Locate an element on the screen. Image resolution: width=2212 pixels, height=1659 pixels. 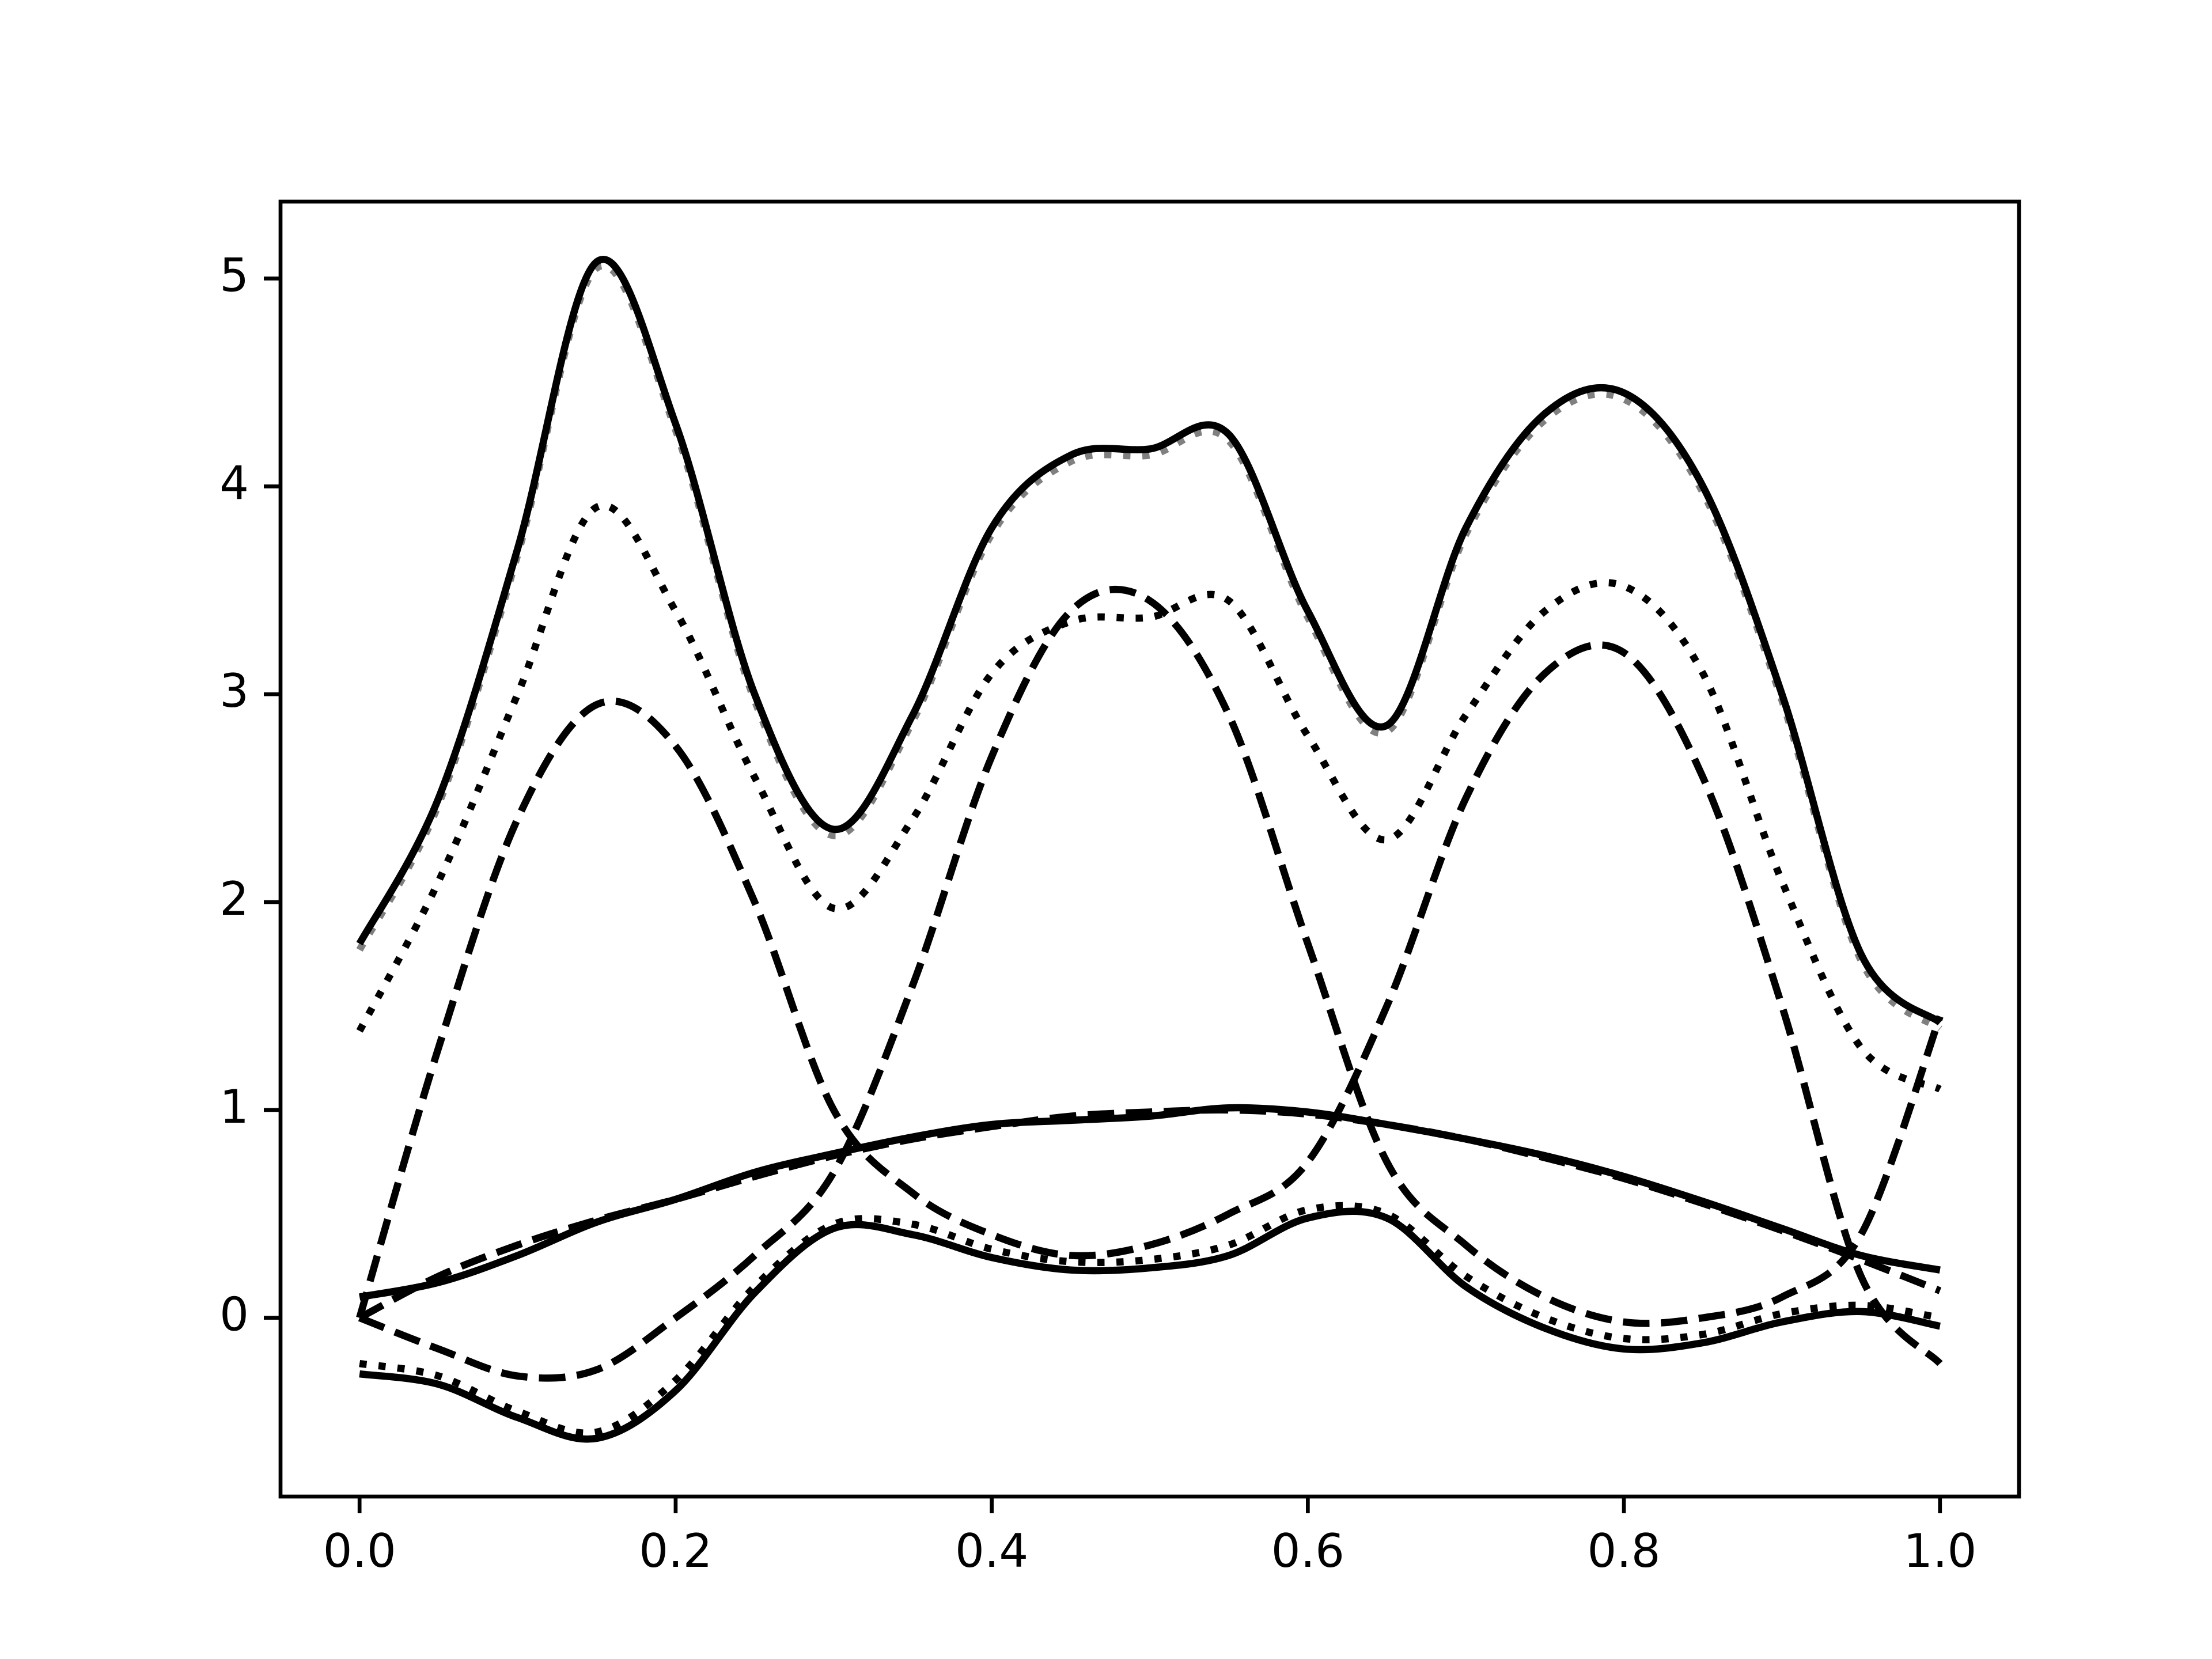
y-tick-label: 5 is located at coordinates (234, 275).